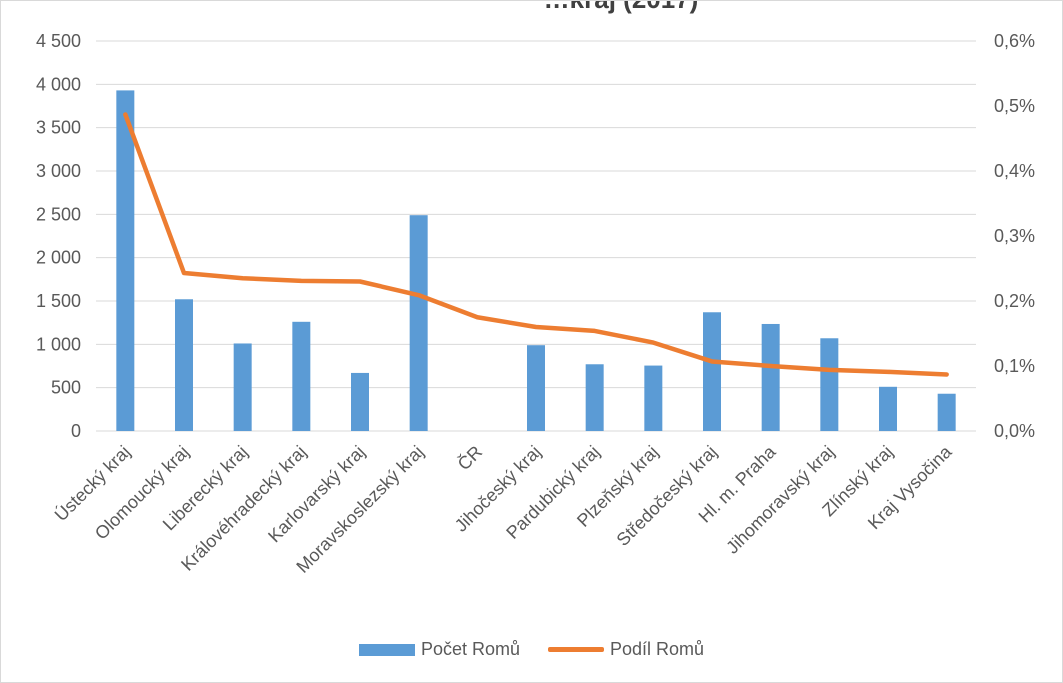 The image size is (1063, 683). Describe the element at coordinates (780, 500) in the screenshot. I see `category-label: Jihomoravský kraj` at that location.